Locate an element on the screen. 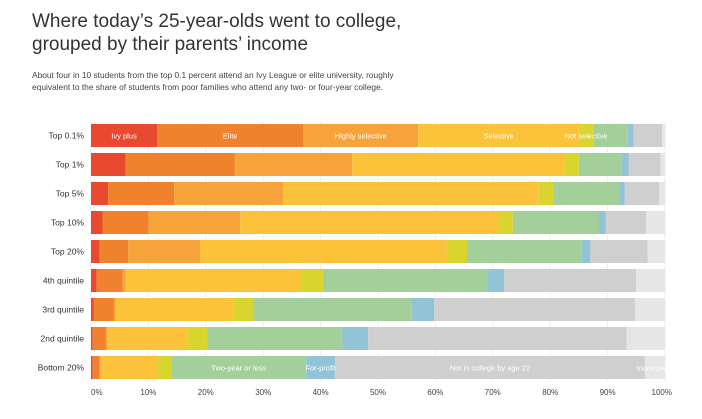 The width and height of the screenshot is (702, 419). x-tick-label: 30% is located at coordinates (263, 392).